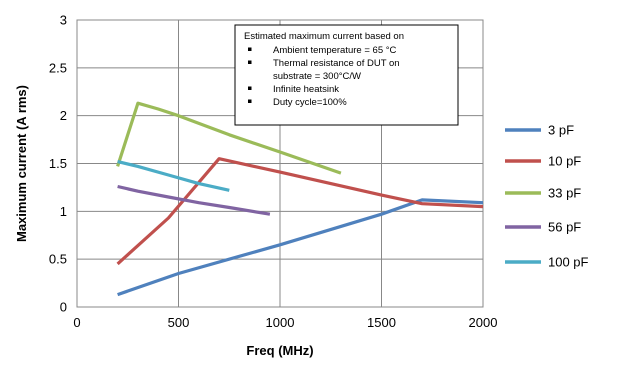  I want to click on x-tick-label: 1500, so click(381, 322).